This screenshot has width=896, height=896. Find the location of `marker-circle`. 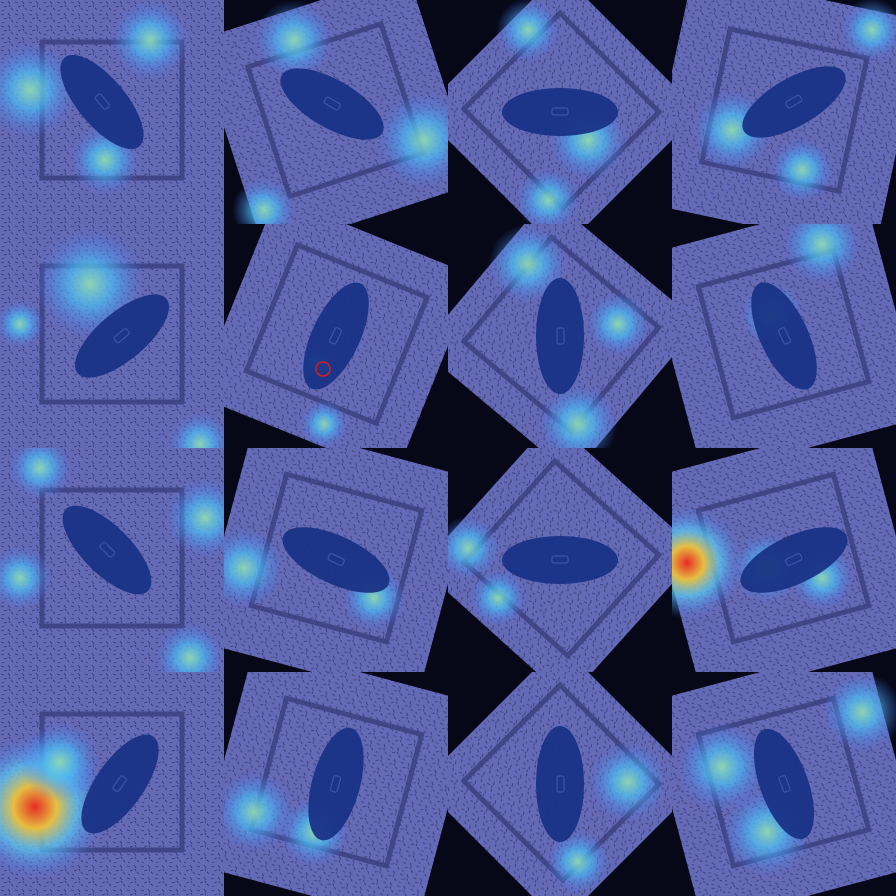

marker-circle is located at coordinates (323, 369).